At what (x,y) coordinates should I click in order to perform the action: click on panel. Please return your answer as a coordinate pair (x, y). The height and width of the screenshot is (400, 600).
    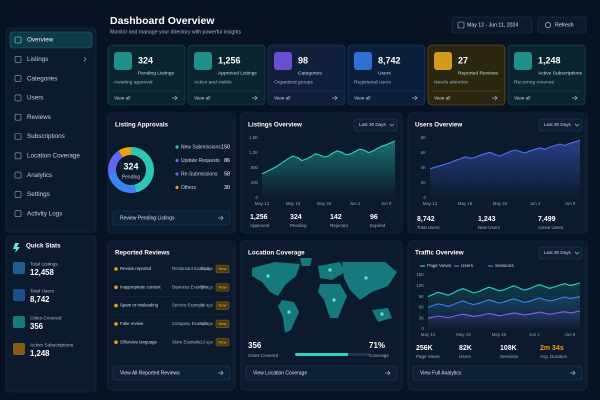
    Looking at the image, I should click on (51, 130).